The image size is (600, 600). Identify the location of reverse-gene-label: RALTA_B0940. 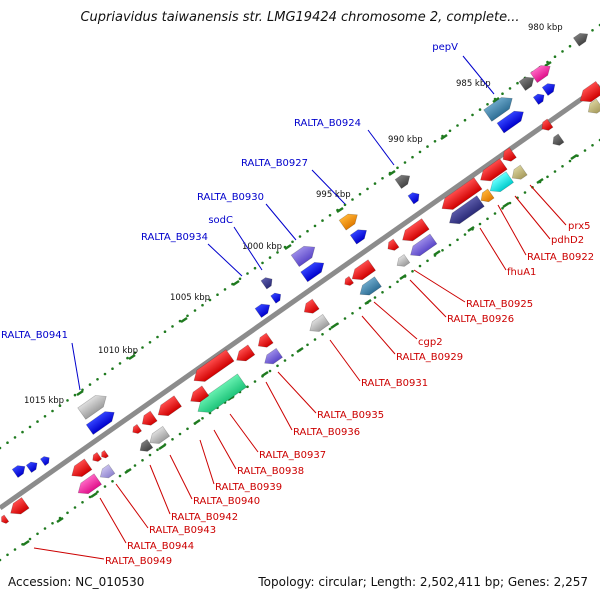
(226, 501).